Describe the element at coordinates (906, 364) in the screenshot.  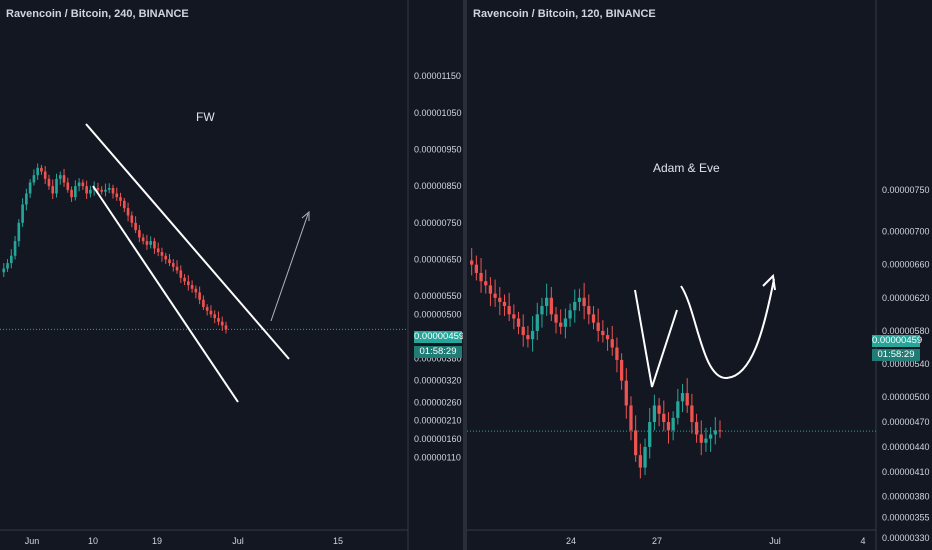
I see `y-tick-label: 0.00000540` at that location.